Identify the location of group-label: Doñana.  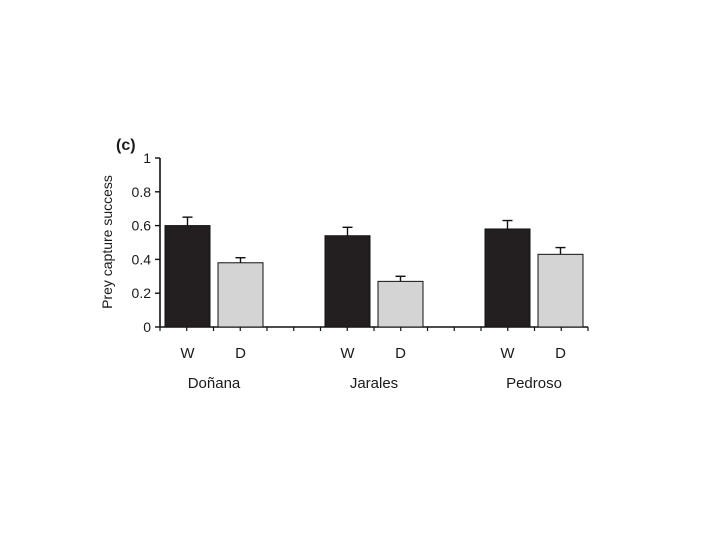
(214, 383).